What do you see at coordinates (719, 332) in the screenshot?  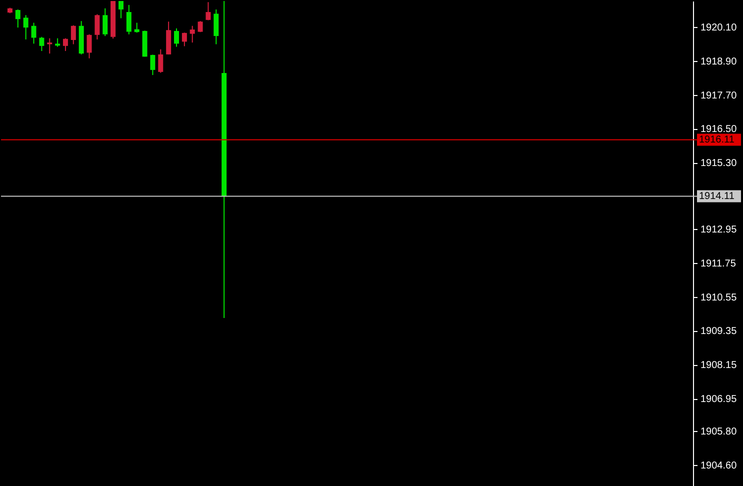 I see `y-tick-label: 1909.35` at bounding box center [719, 332].